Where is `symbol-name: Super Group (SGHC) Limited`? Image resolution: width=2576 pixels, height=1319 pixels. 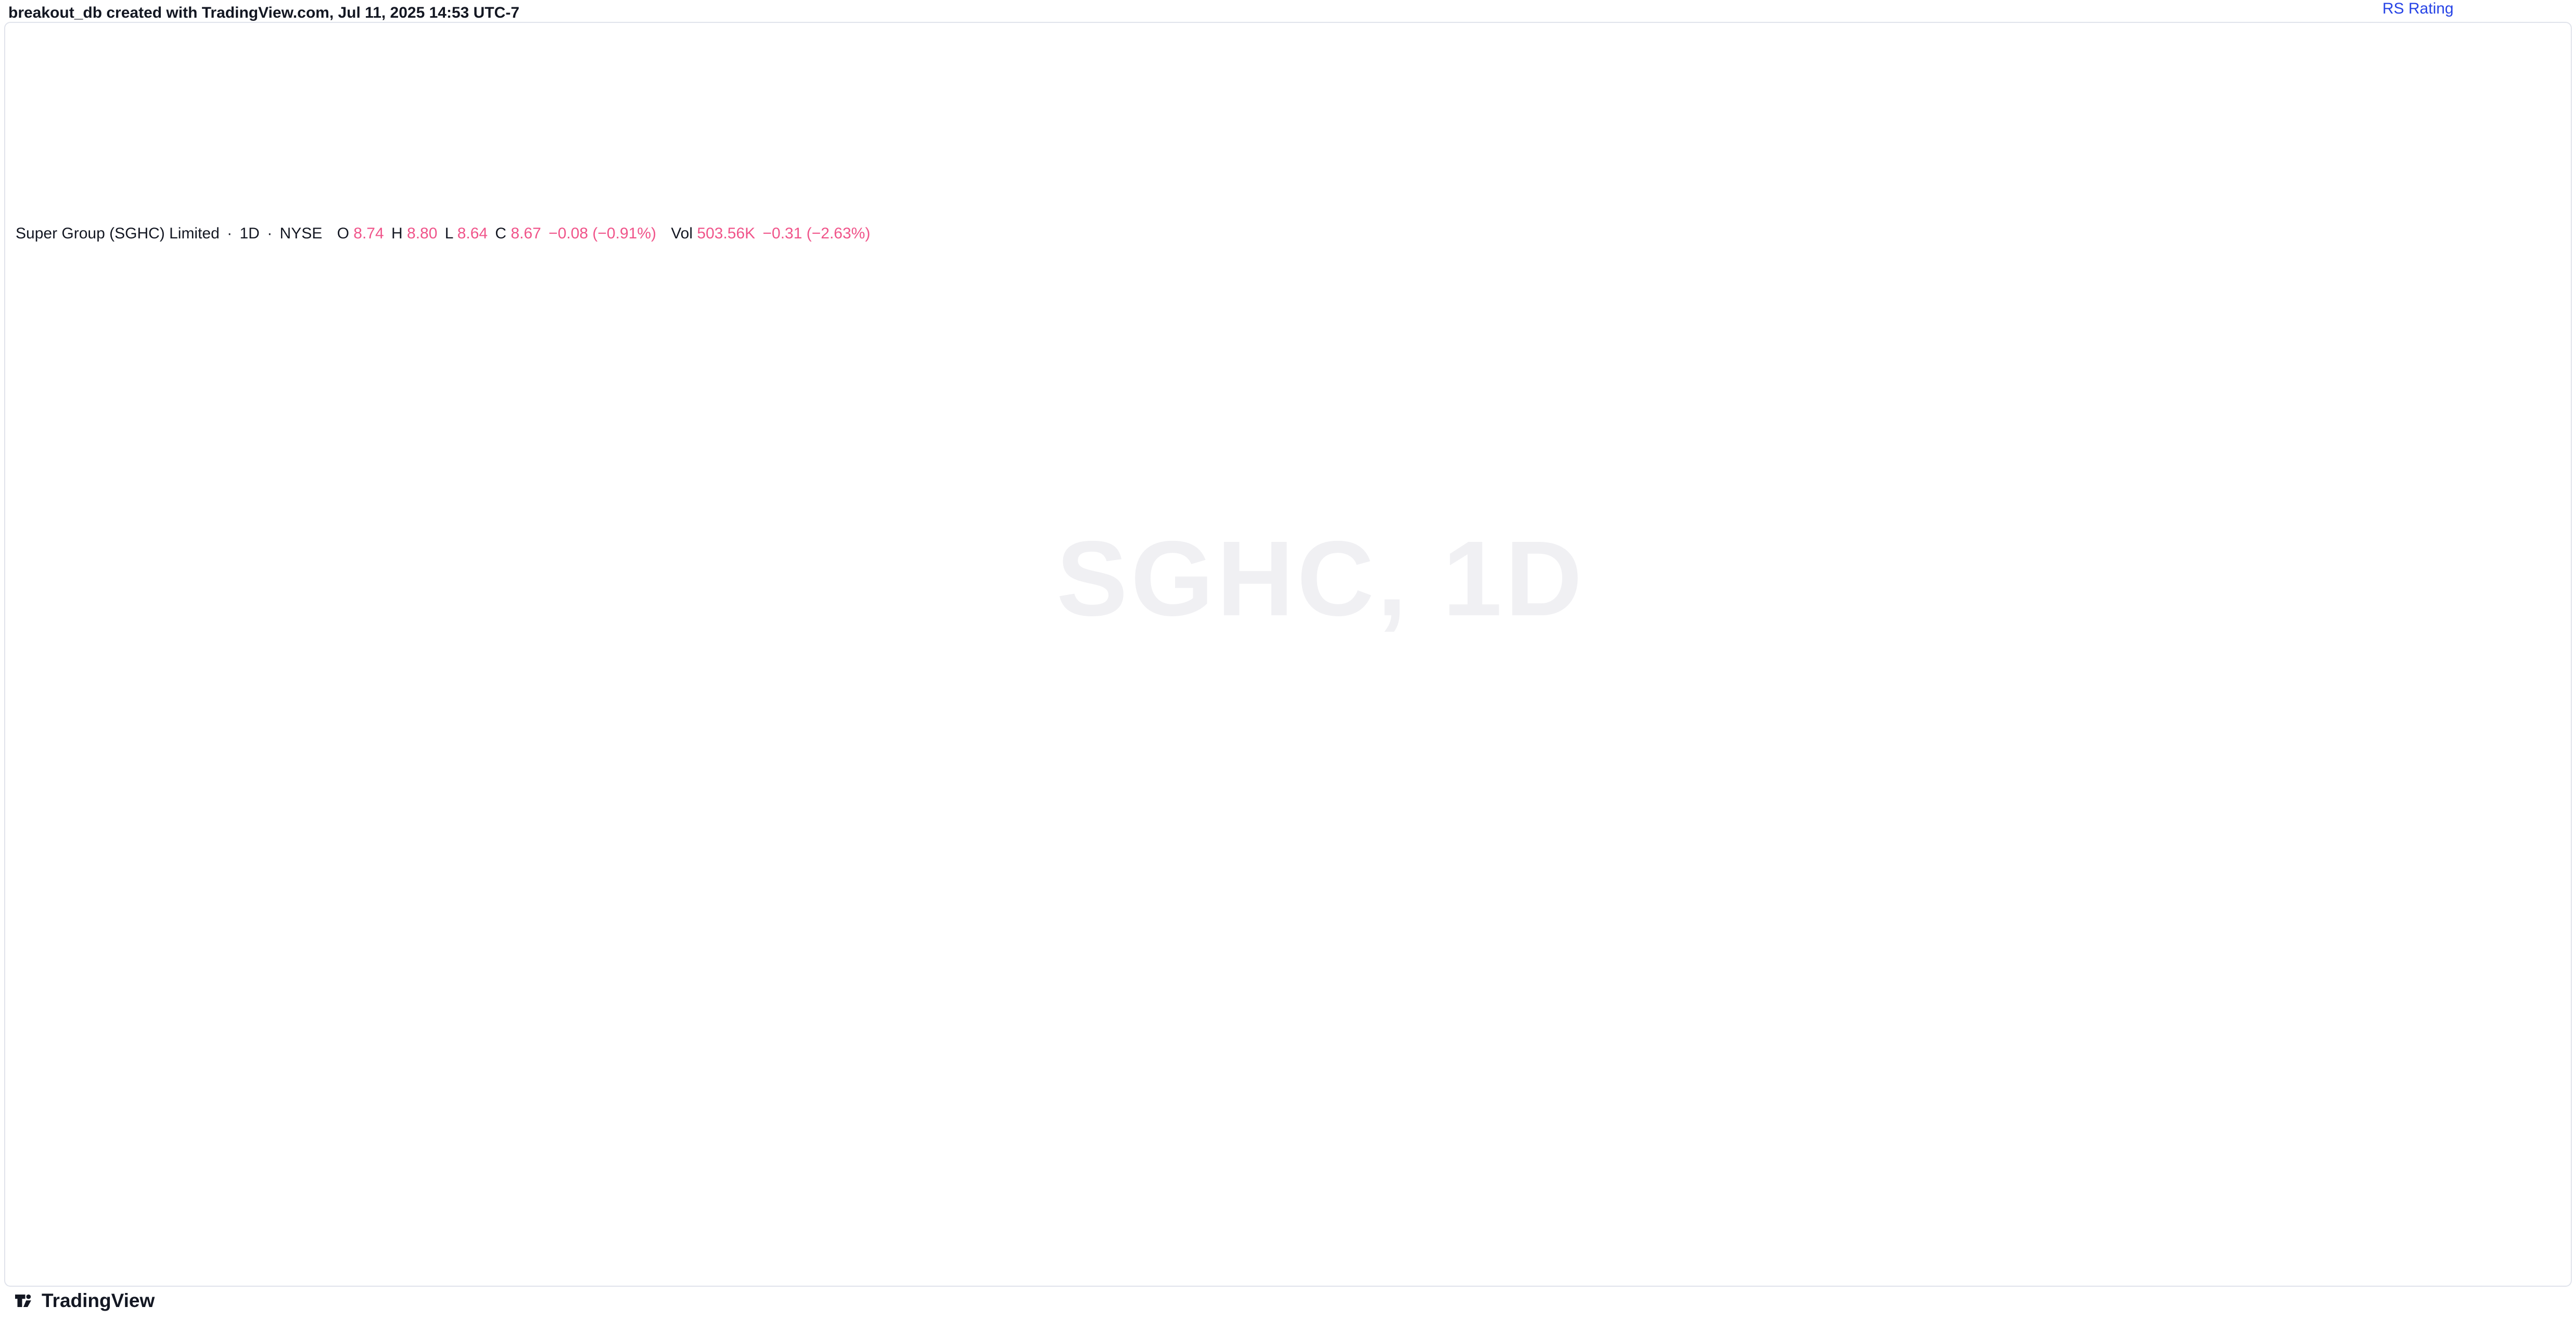 symbol-name: Super Group (SGHC) Limited is located at coordinates (118, 233).